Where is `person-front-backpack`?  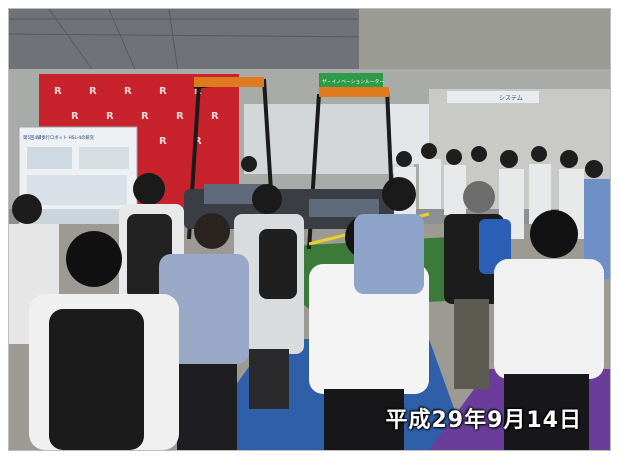
person-front-backpack is located at coordinates (104, 340).